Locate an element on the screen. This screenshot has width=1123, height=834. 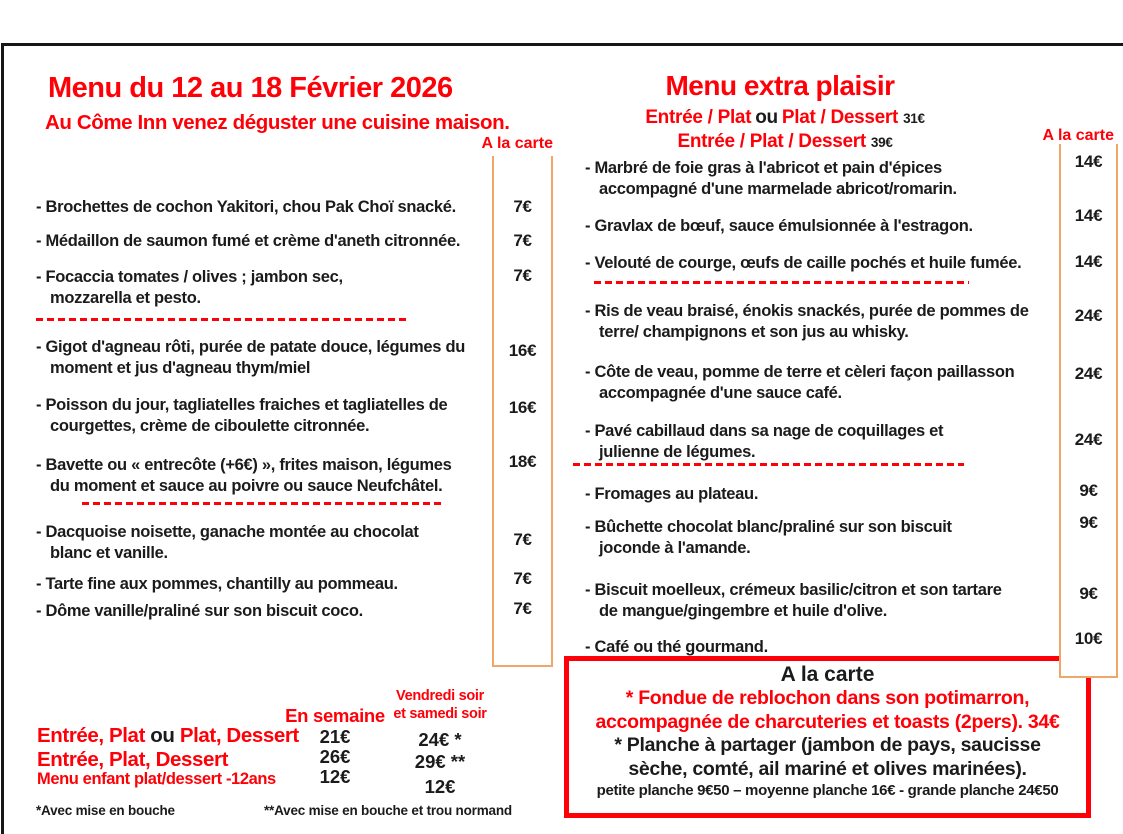
price-weekend: 24€ * is located at coordinates (440, 739).